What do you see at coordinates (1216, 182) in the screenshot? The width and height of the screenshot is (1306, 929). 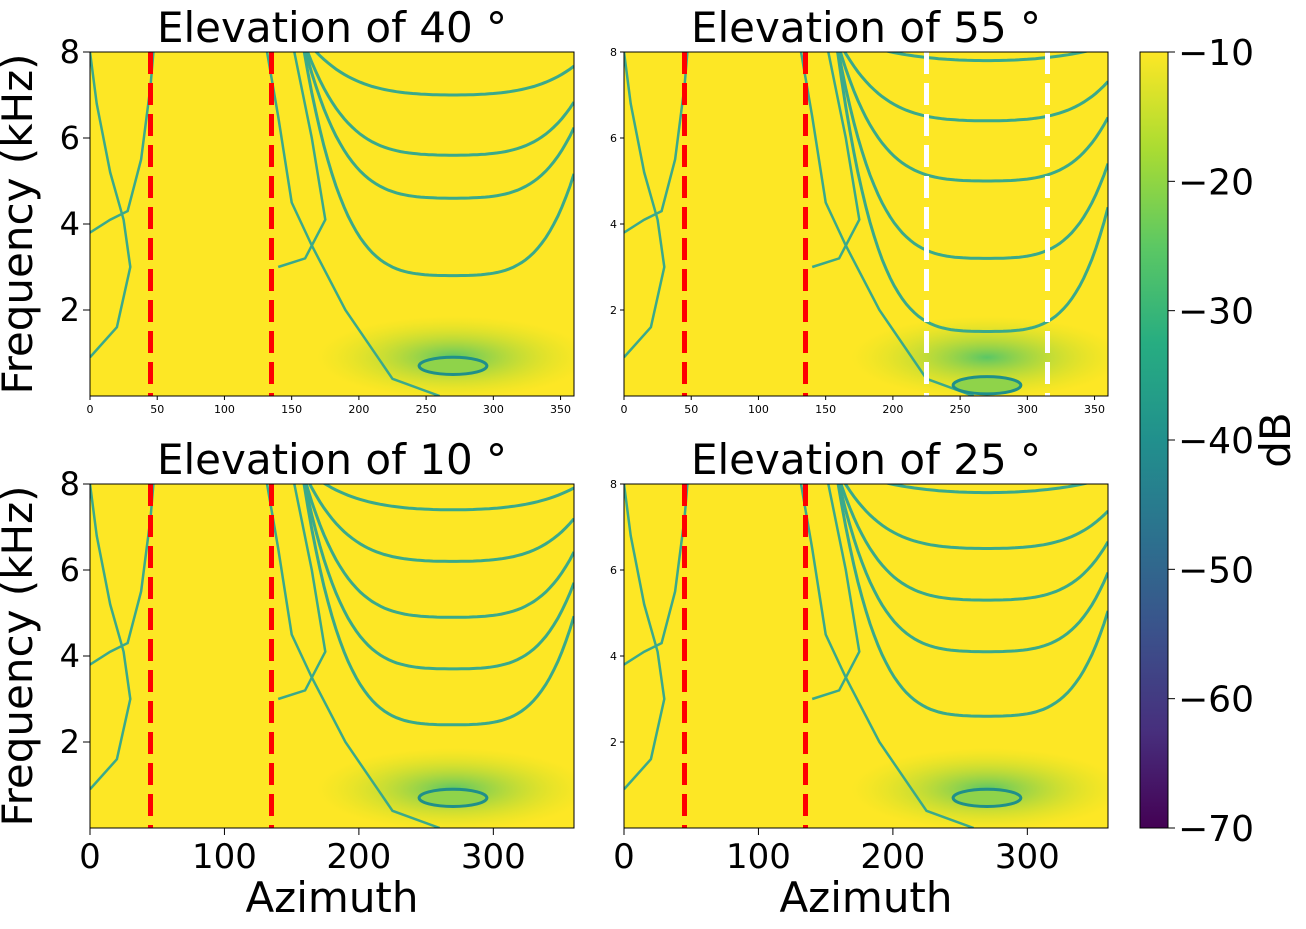 I see `colorbar-tick-label: −20` at bounding box center [1216, 182].